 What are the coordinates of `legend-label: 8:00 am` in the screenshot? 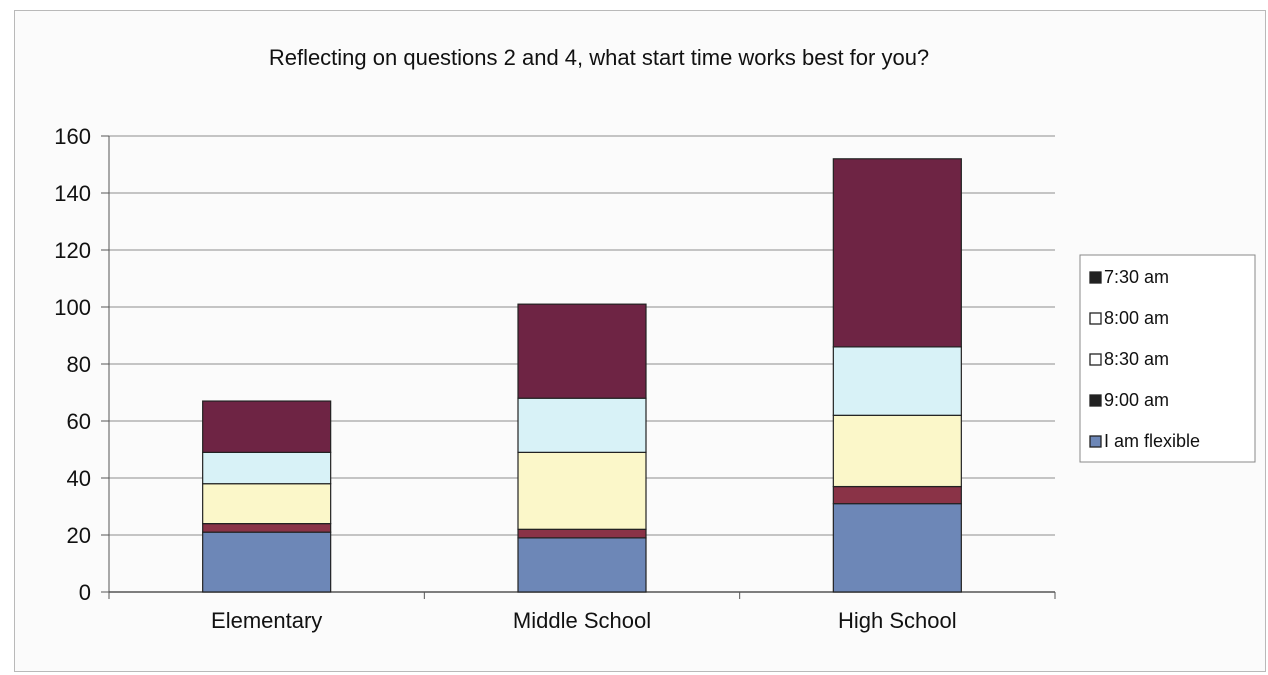 It's located at (1136, 318).